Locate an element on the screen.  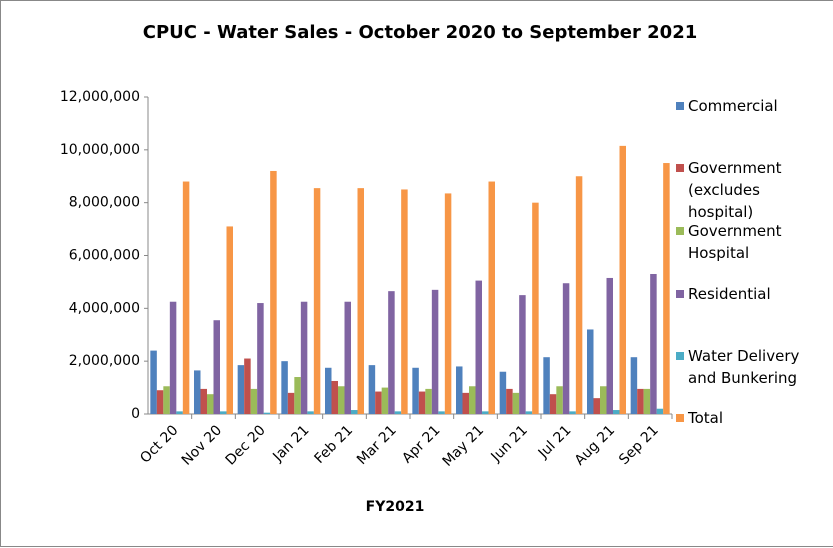
x-tick-label: May 21 is located at coordinates (464, 446).